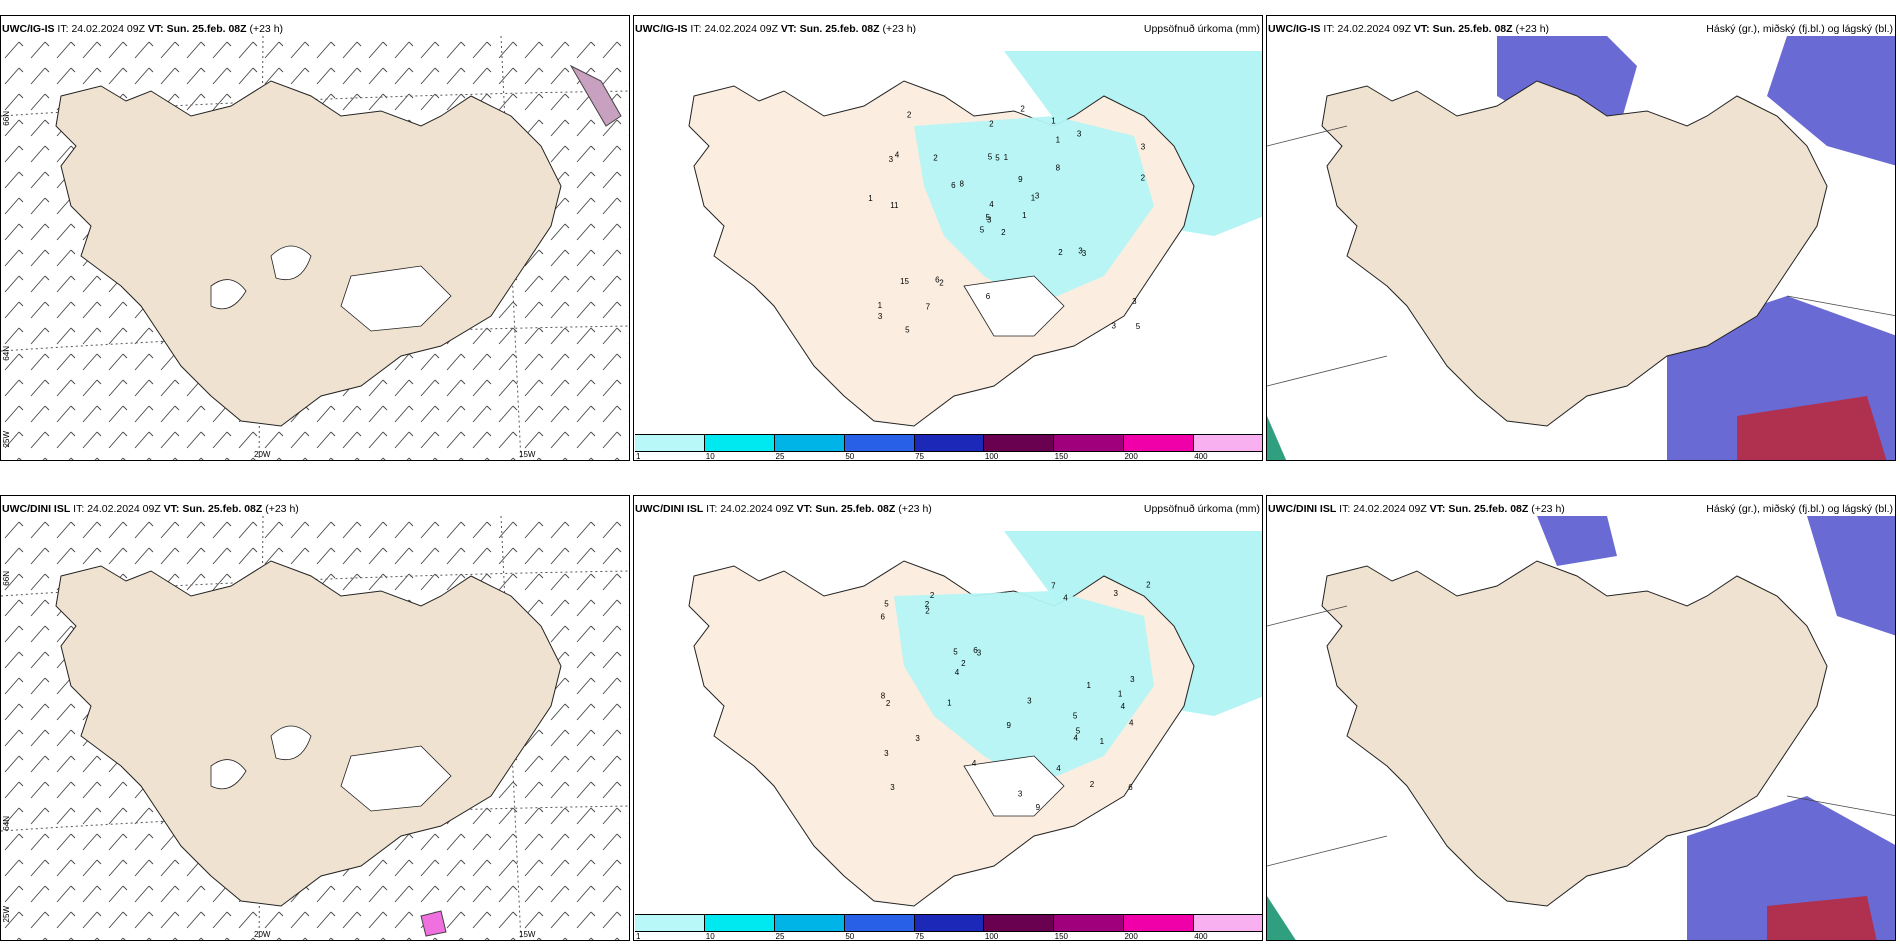 The image size is (1900, 950). I want to click on precip-colorbar: 1 10 25 50 75 100 150 200 400, so click(948, 447).